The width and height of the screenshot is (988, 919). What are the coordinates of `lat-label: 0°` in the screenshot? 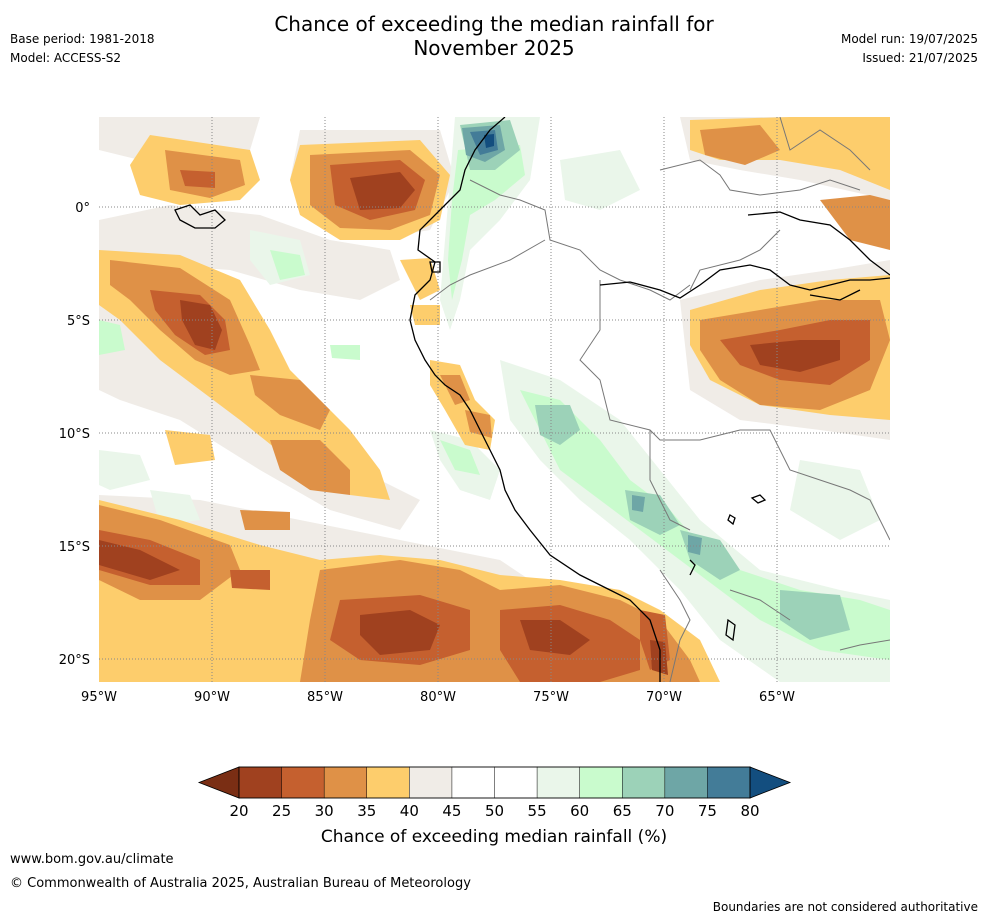 It's located at (82, 208).